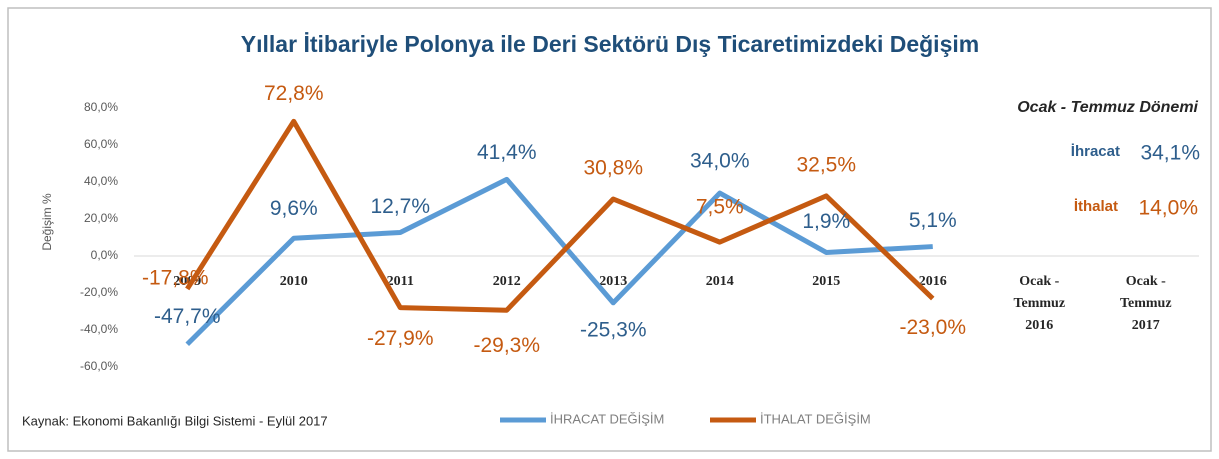  What do you see at coordinates (400, 206) in the screenshot?
I see `data-label: 12,7%` at bounding box center [400, 206].